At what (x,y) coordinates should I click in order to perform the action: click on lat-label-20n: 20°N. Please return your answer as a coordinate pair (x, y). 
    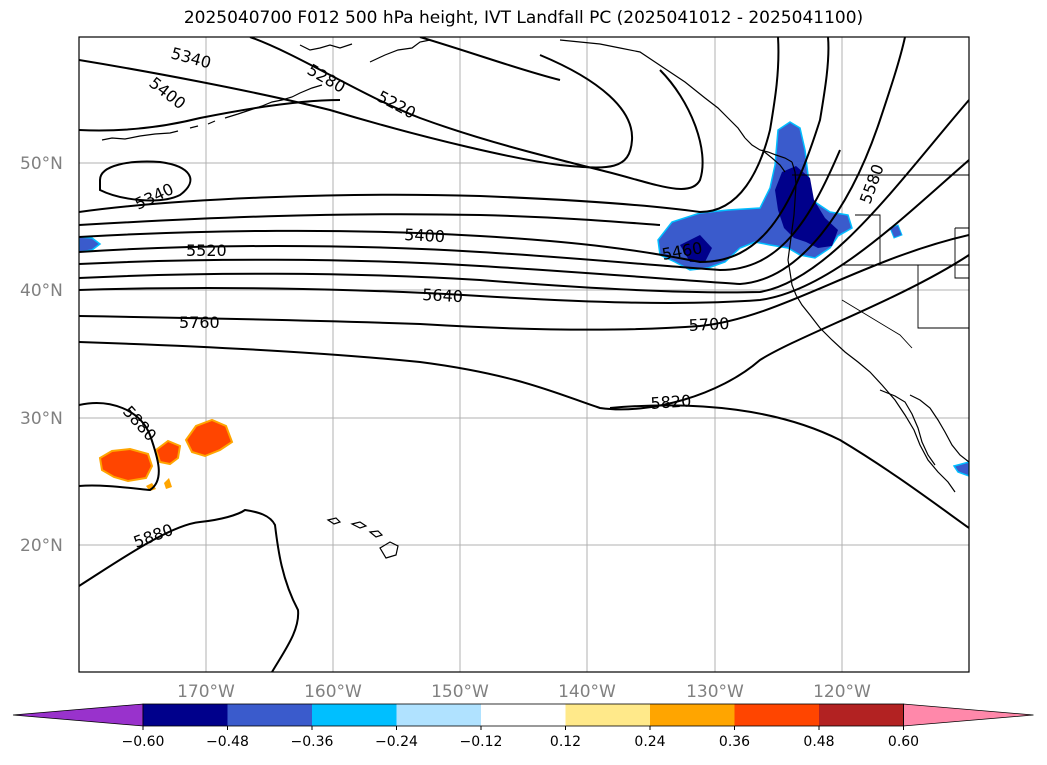
    Looking at the image, I should click on (41, 546).